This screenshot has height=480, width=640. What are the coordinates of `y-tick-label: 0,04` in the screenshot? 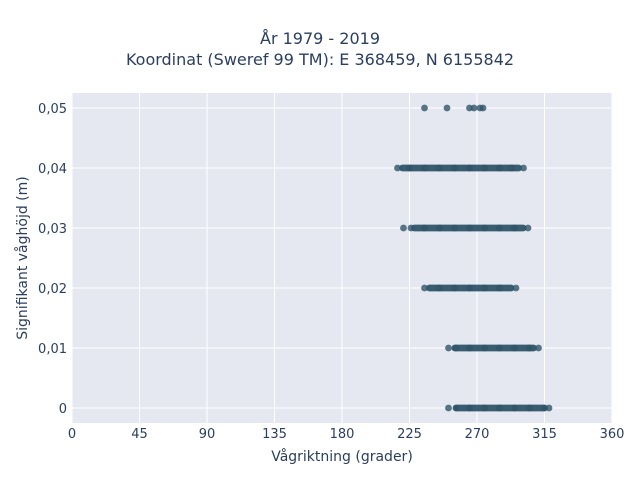 It's located at (52, 169).